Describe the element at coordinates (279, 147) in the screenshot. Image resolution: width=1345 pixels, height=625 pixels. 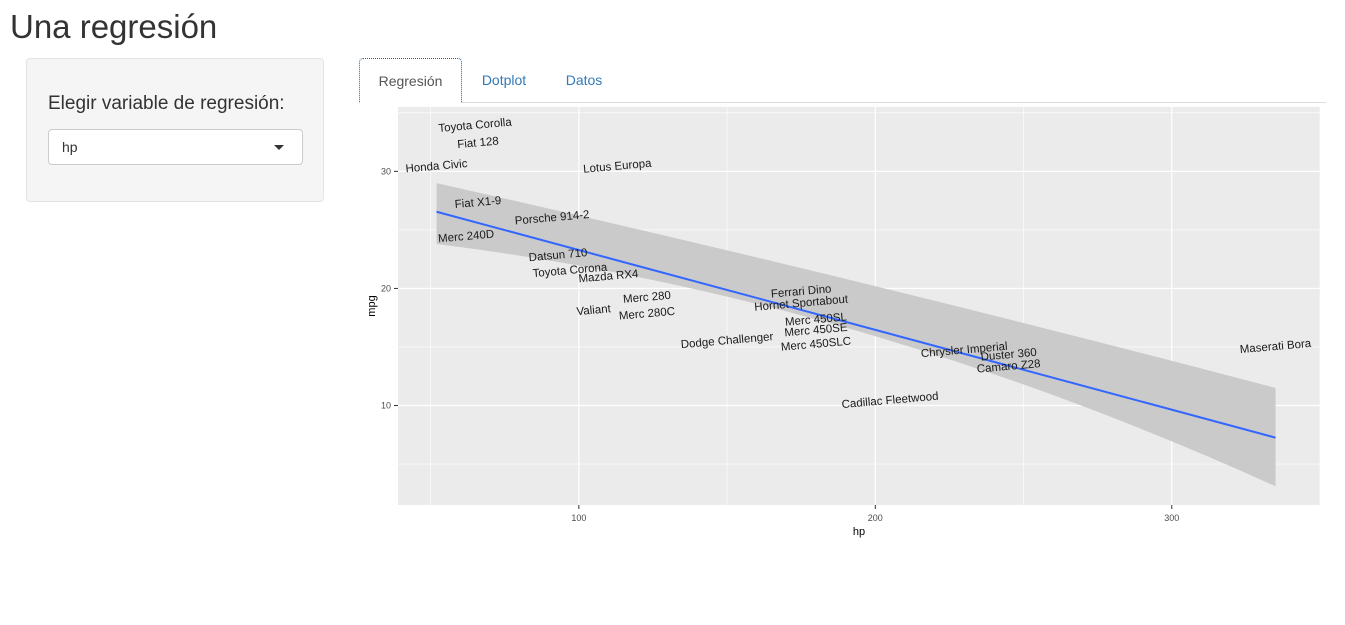
I see `caret-down-icon` at that location.